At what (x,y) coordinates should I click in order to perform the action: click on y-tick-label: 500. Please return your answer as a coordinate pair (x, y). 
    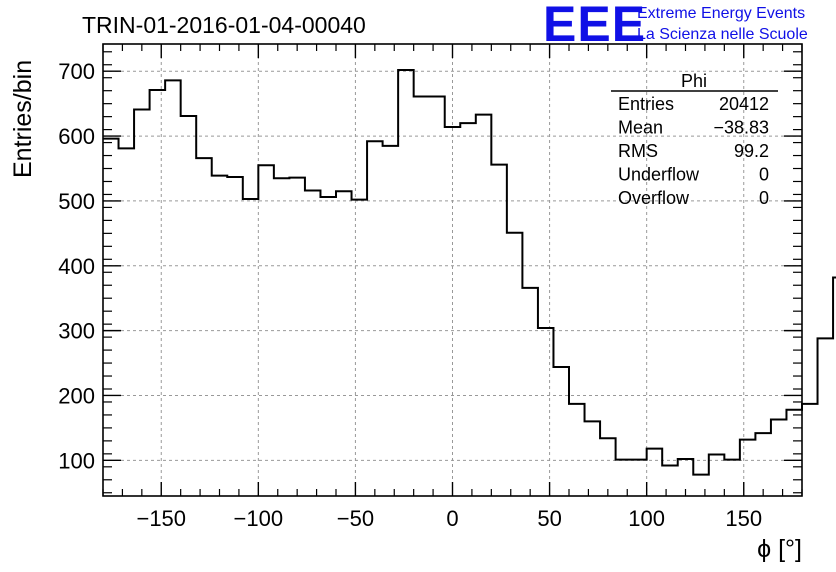
    Looking at the image, I should click on (76, 201).